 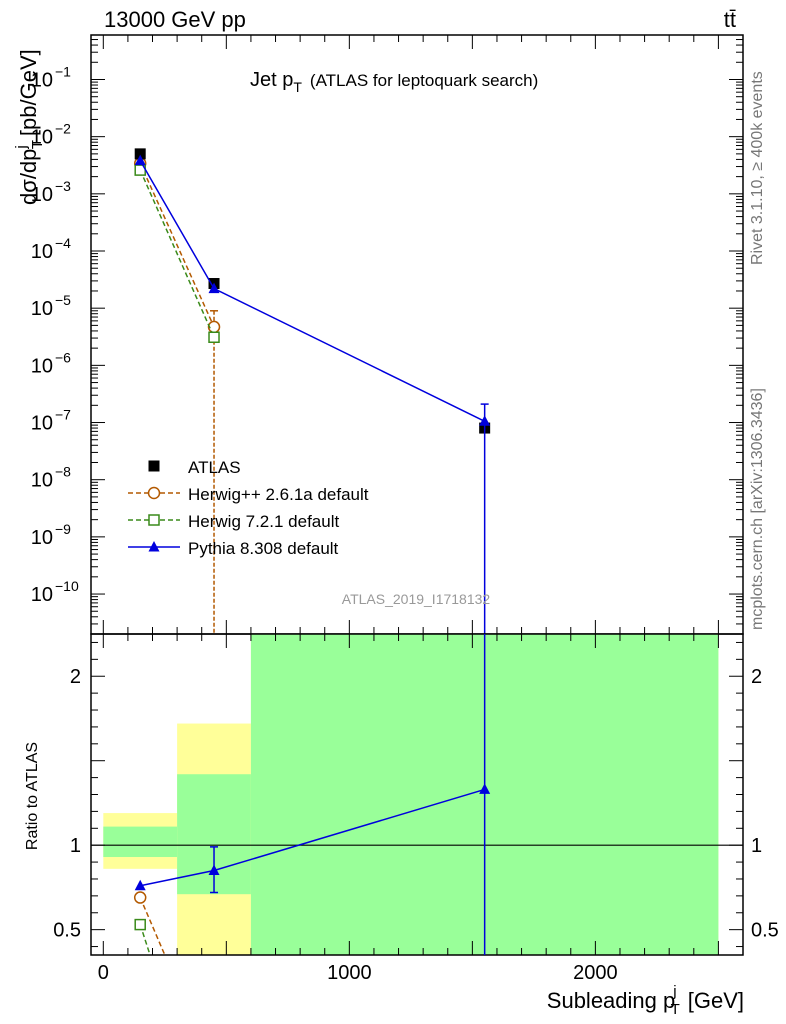 I want to click on ylabel-sup: j, so click(x=21, y=147).